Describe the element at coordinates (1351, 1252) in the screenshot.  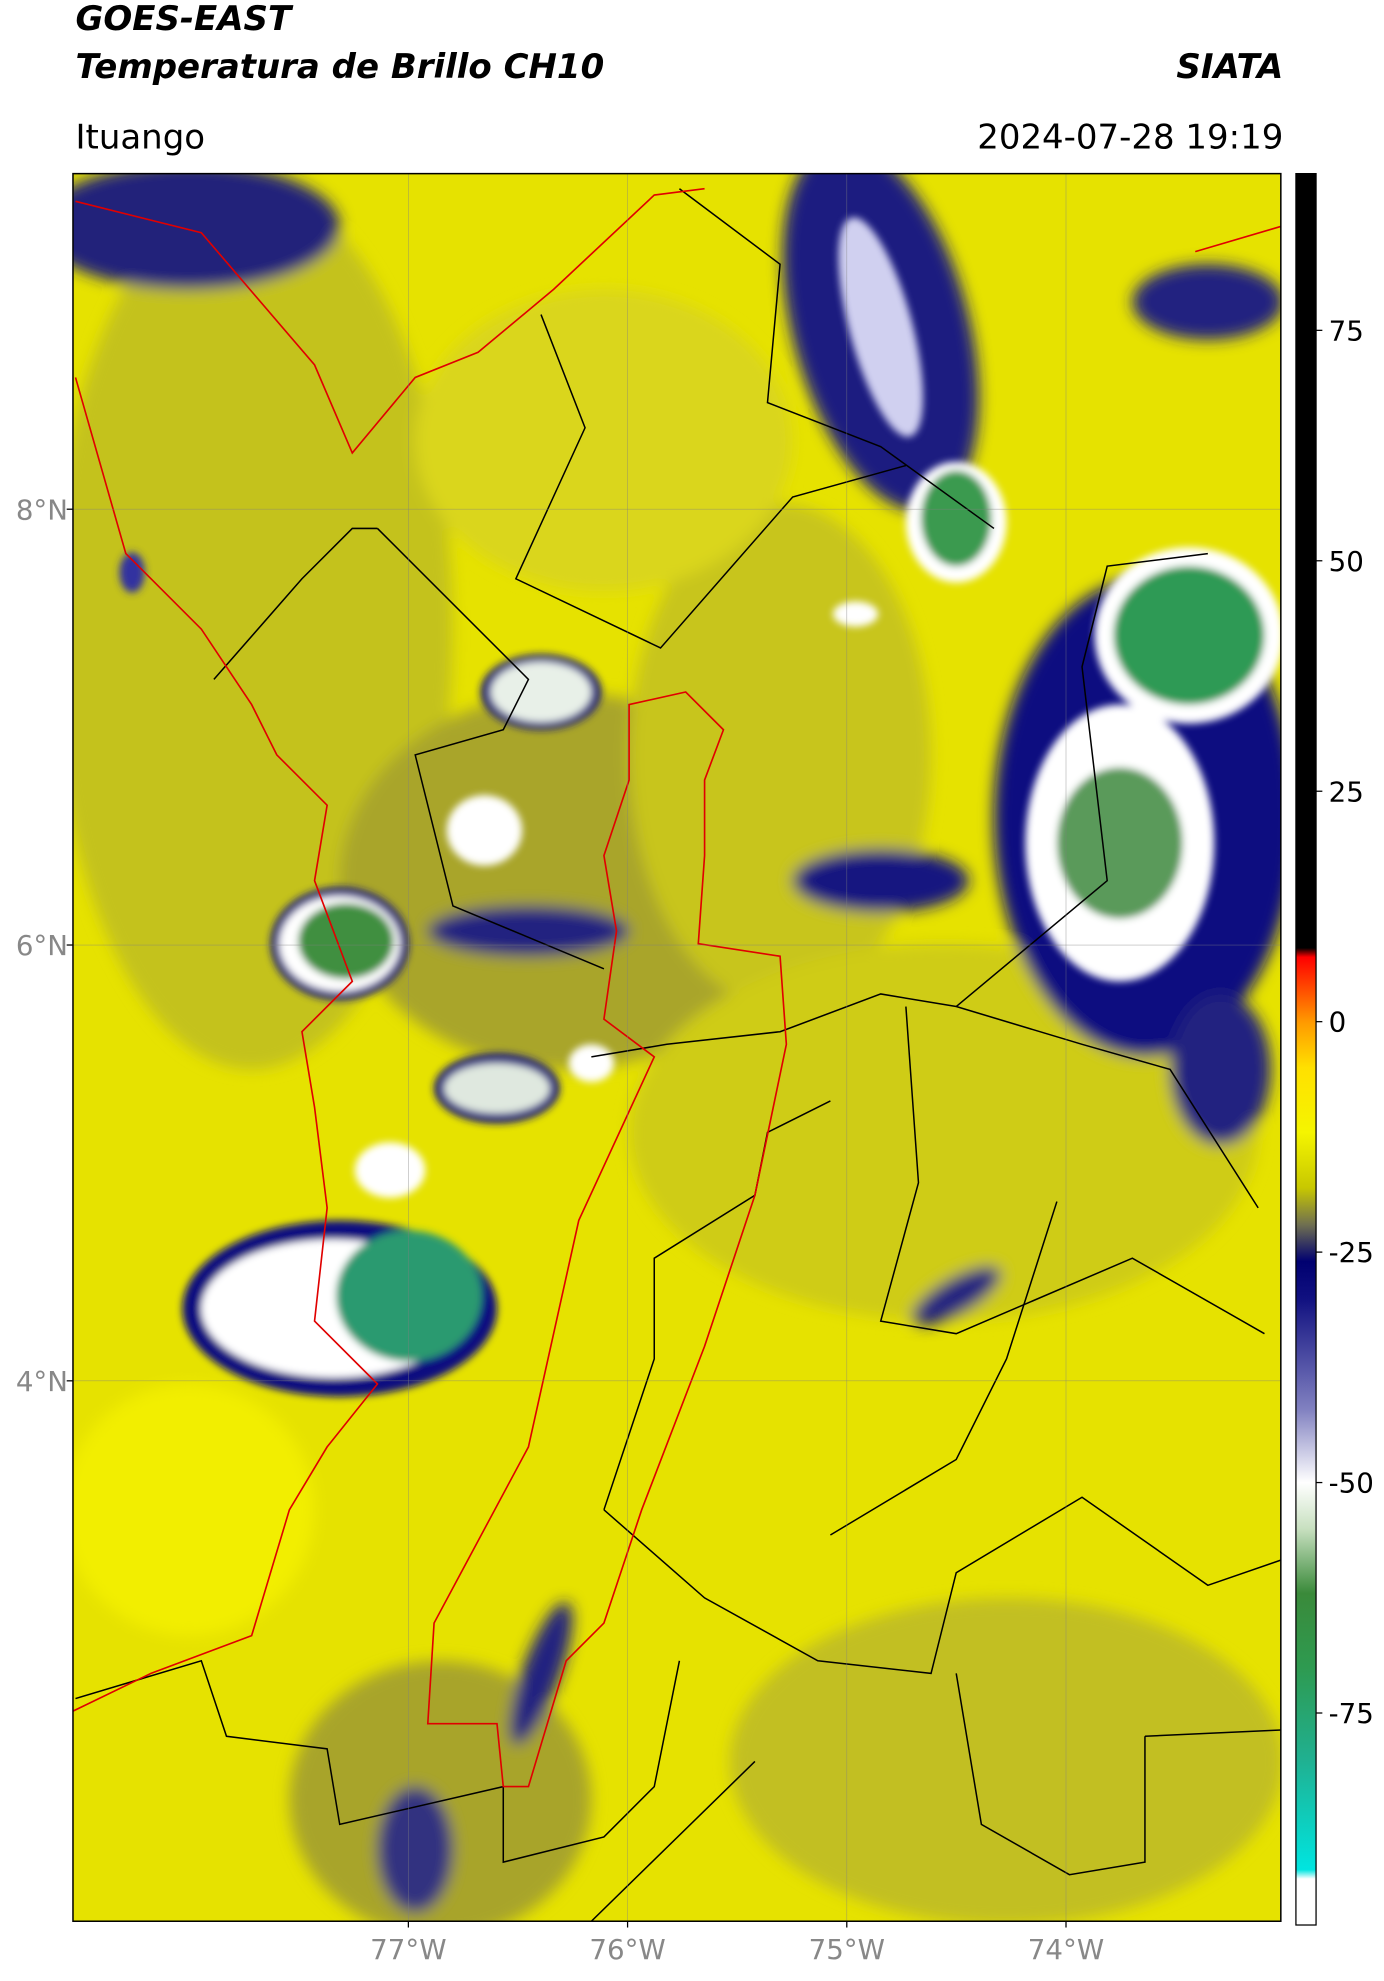
I see `colorbar-tick-label: -25` at that location.